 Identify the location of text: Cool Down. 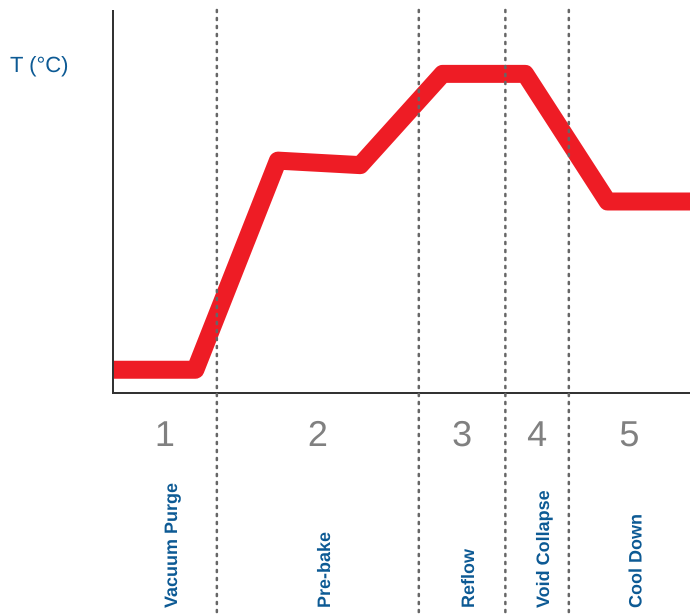
(635, 561).